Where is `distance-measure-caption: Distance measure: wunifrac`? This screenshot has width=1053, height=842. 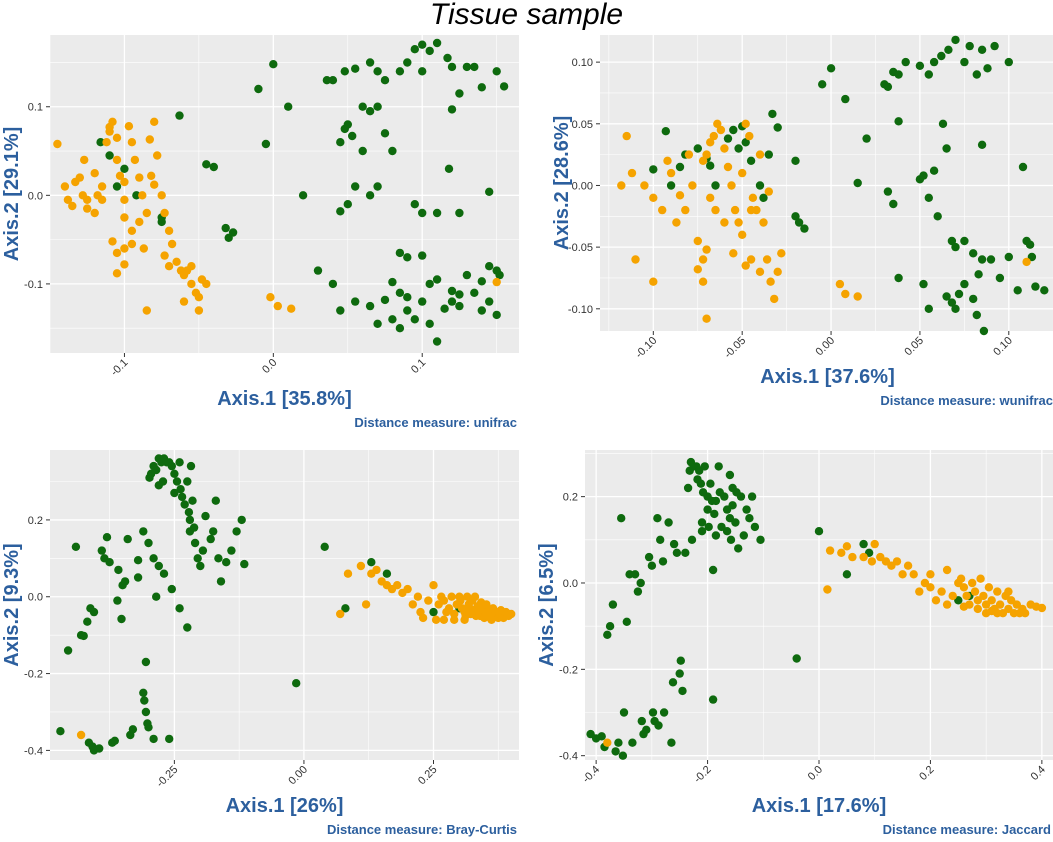
distance-measure-caption: Distance measure: wunifrac is located at coordinates (966, 400).